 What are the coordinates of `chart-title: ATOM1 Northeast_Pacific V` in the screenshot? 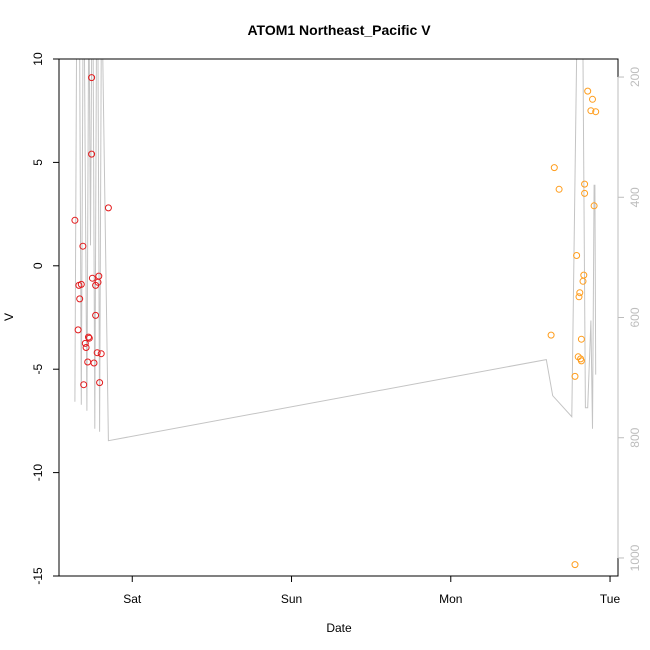 It's located at (339, 30).